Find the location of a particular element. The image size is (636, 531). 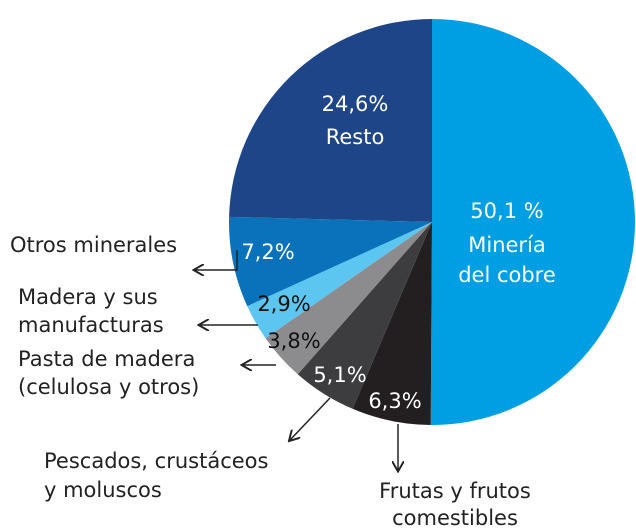

category-label: Frutas y frutos is located at coordinates (455, 491).